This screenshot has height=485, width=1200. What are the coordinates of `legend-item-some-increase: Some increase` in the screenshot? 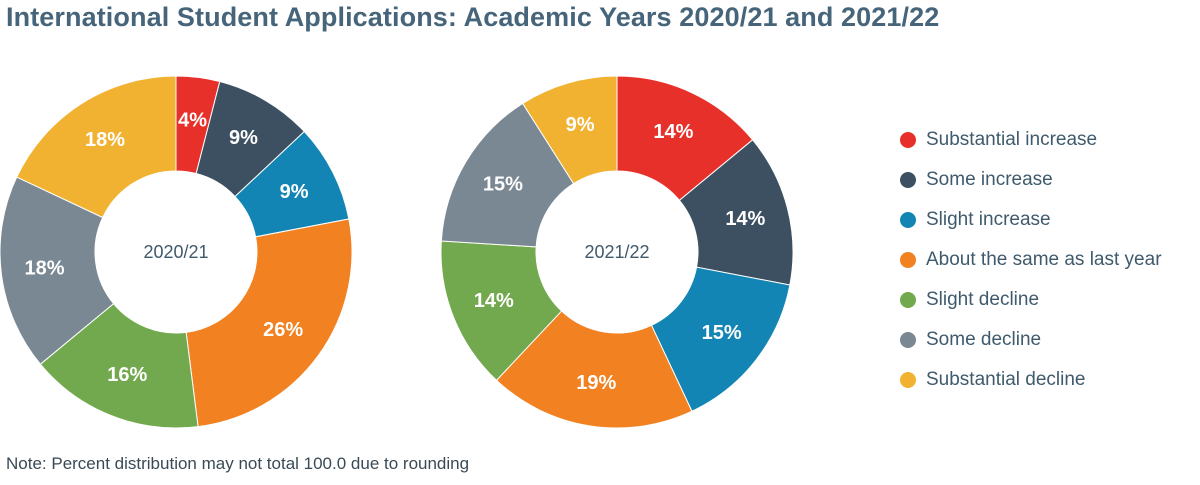 It's located at (1050, 180).